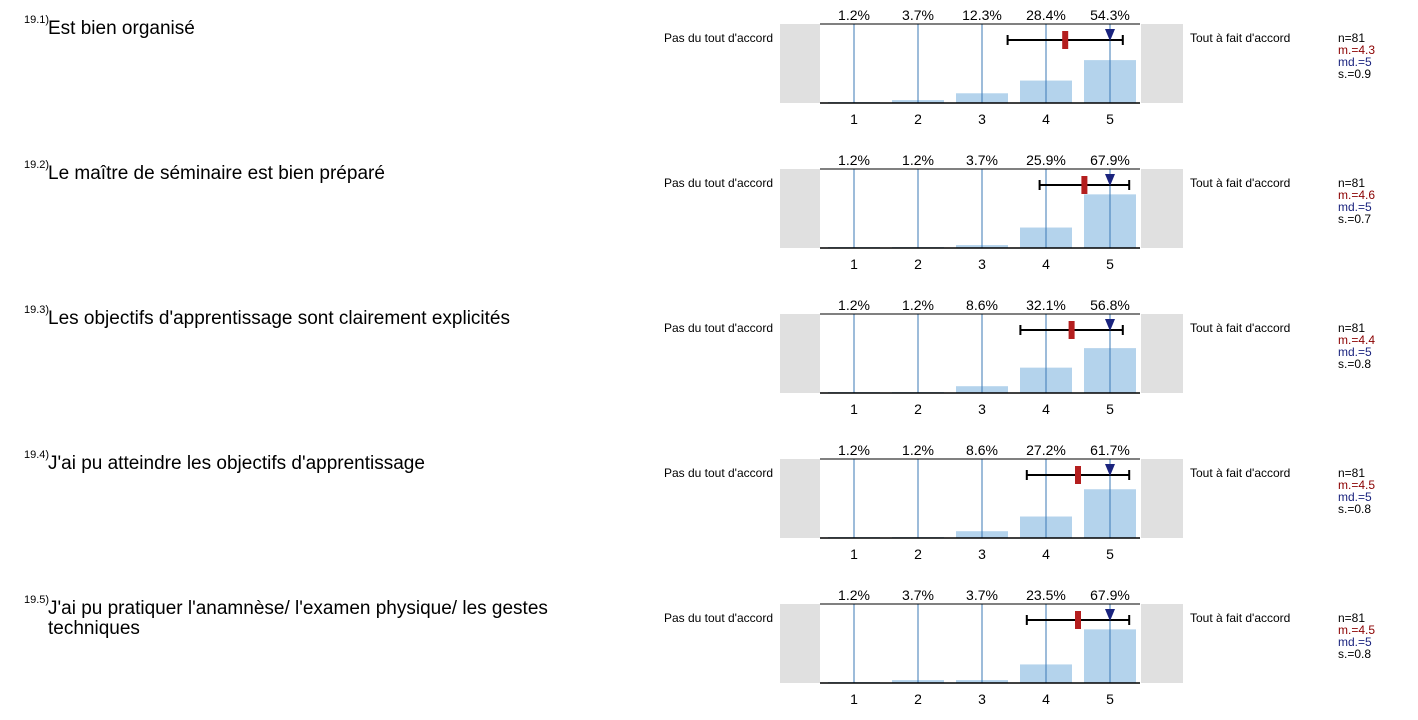  Describe the element at coordinates (981, 212) in the screenshot. I see `bar-chart: 1.2% 1.2% 3.7% 25.9% 67.9% 1 2 3 4 5` at that location.